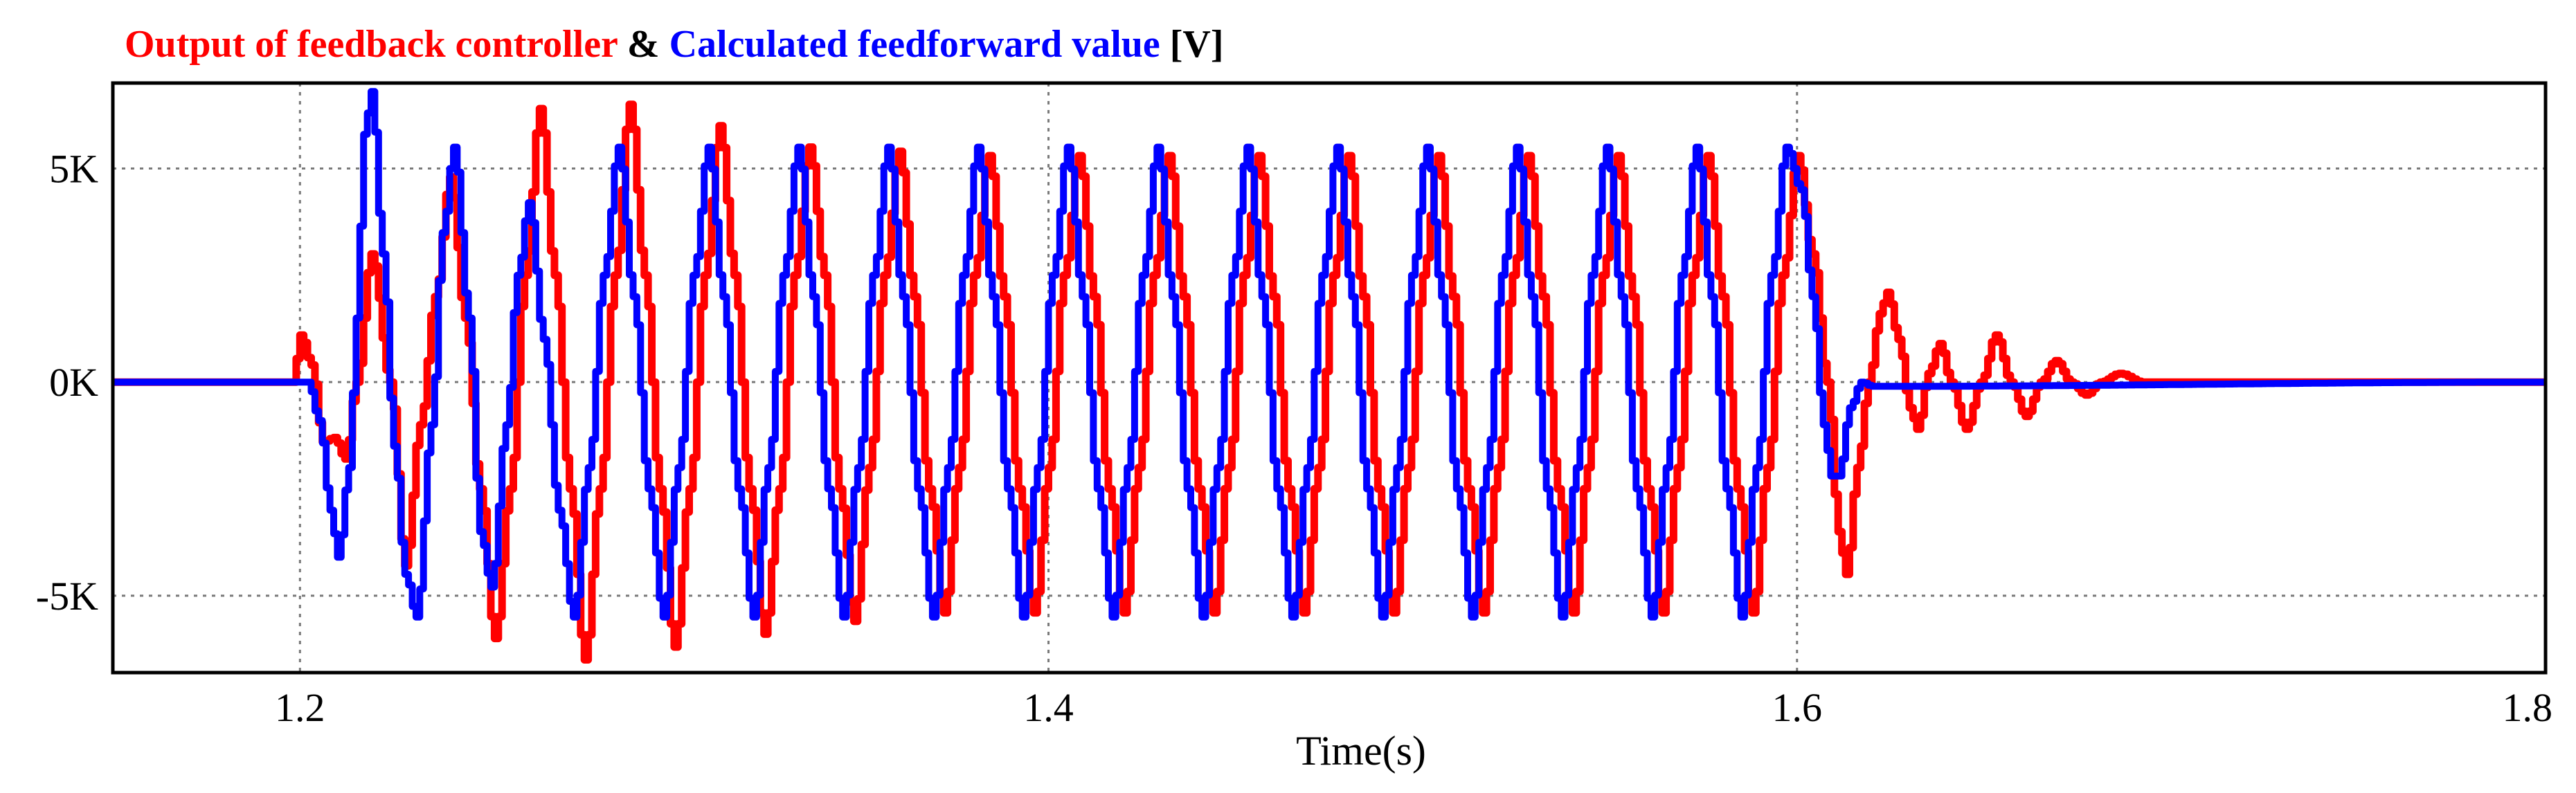 The image size is (2576, 793). What do you see at coordinates (300, 707) in the screenshot?
I see `x-tick-label-0: 1.2` at bounding box center [300, 707].